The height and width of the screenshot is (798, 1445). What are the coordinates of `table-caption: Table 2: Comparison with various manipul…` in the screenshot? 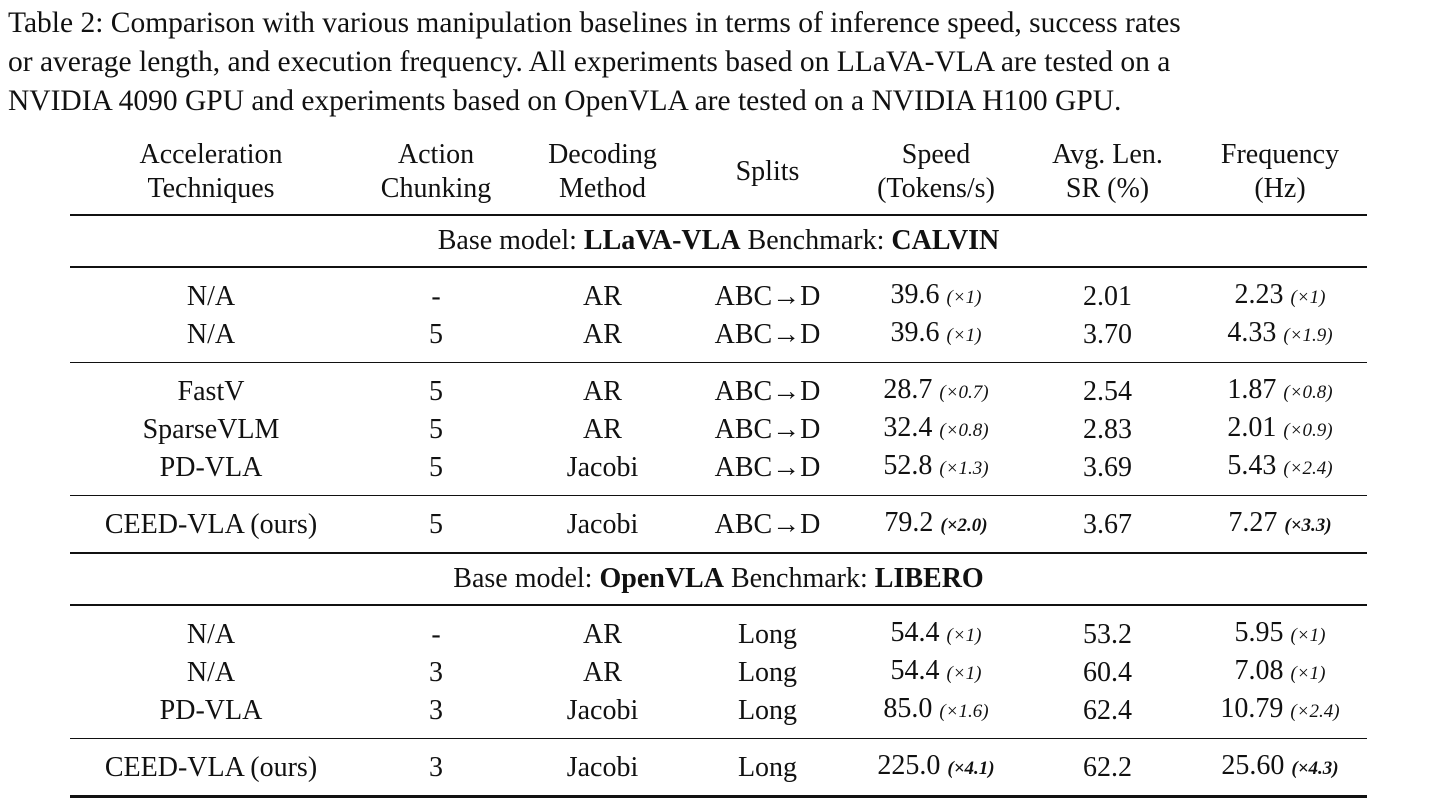 It's located at (724, 62).